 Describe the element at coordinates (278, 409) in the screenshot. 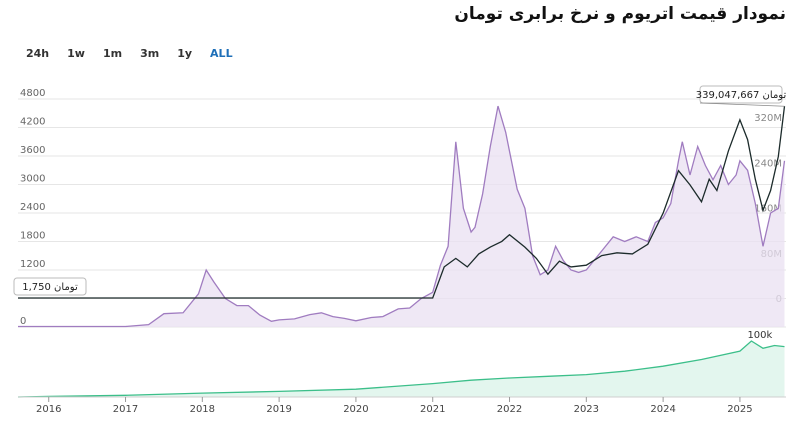

I see `x-tick-label: 2019` at that location.